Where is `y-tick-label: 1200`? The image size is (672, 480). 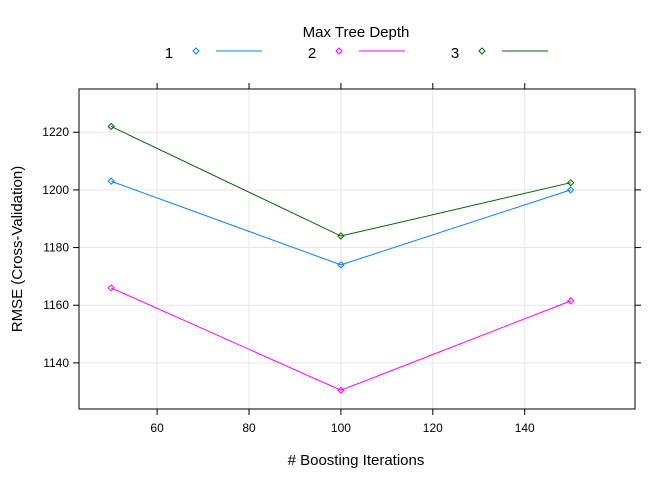 y-tick-label: 1200 is located at coordinates (55, 190).